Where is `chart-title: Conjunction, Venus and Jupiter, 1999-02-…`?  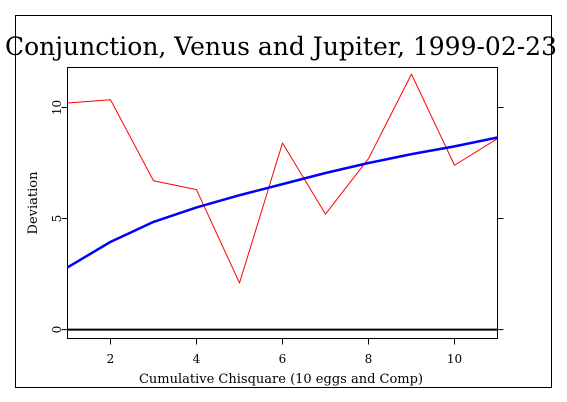 chart-title: Conjunction, Venus and Jupiter, 1999-02-… is located at coordinates (281, 46).